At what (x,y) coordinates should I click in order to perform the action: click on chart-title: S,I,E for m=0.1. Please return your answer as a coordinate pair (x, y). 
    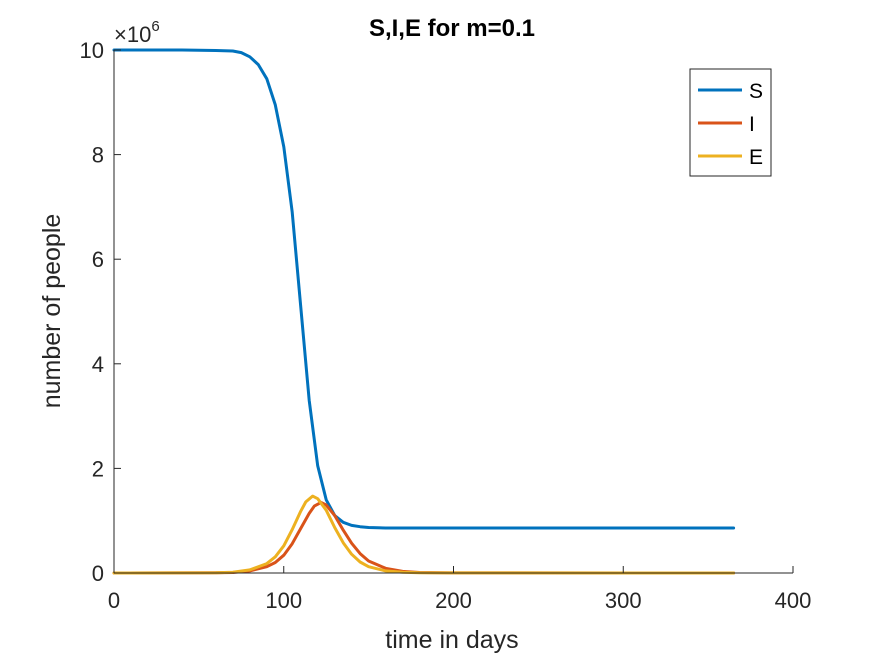
    Looking at the image, I should click on (452, 28).